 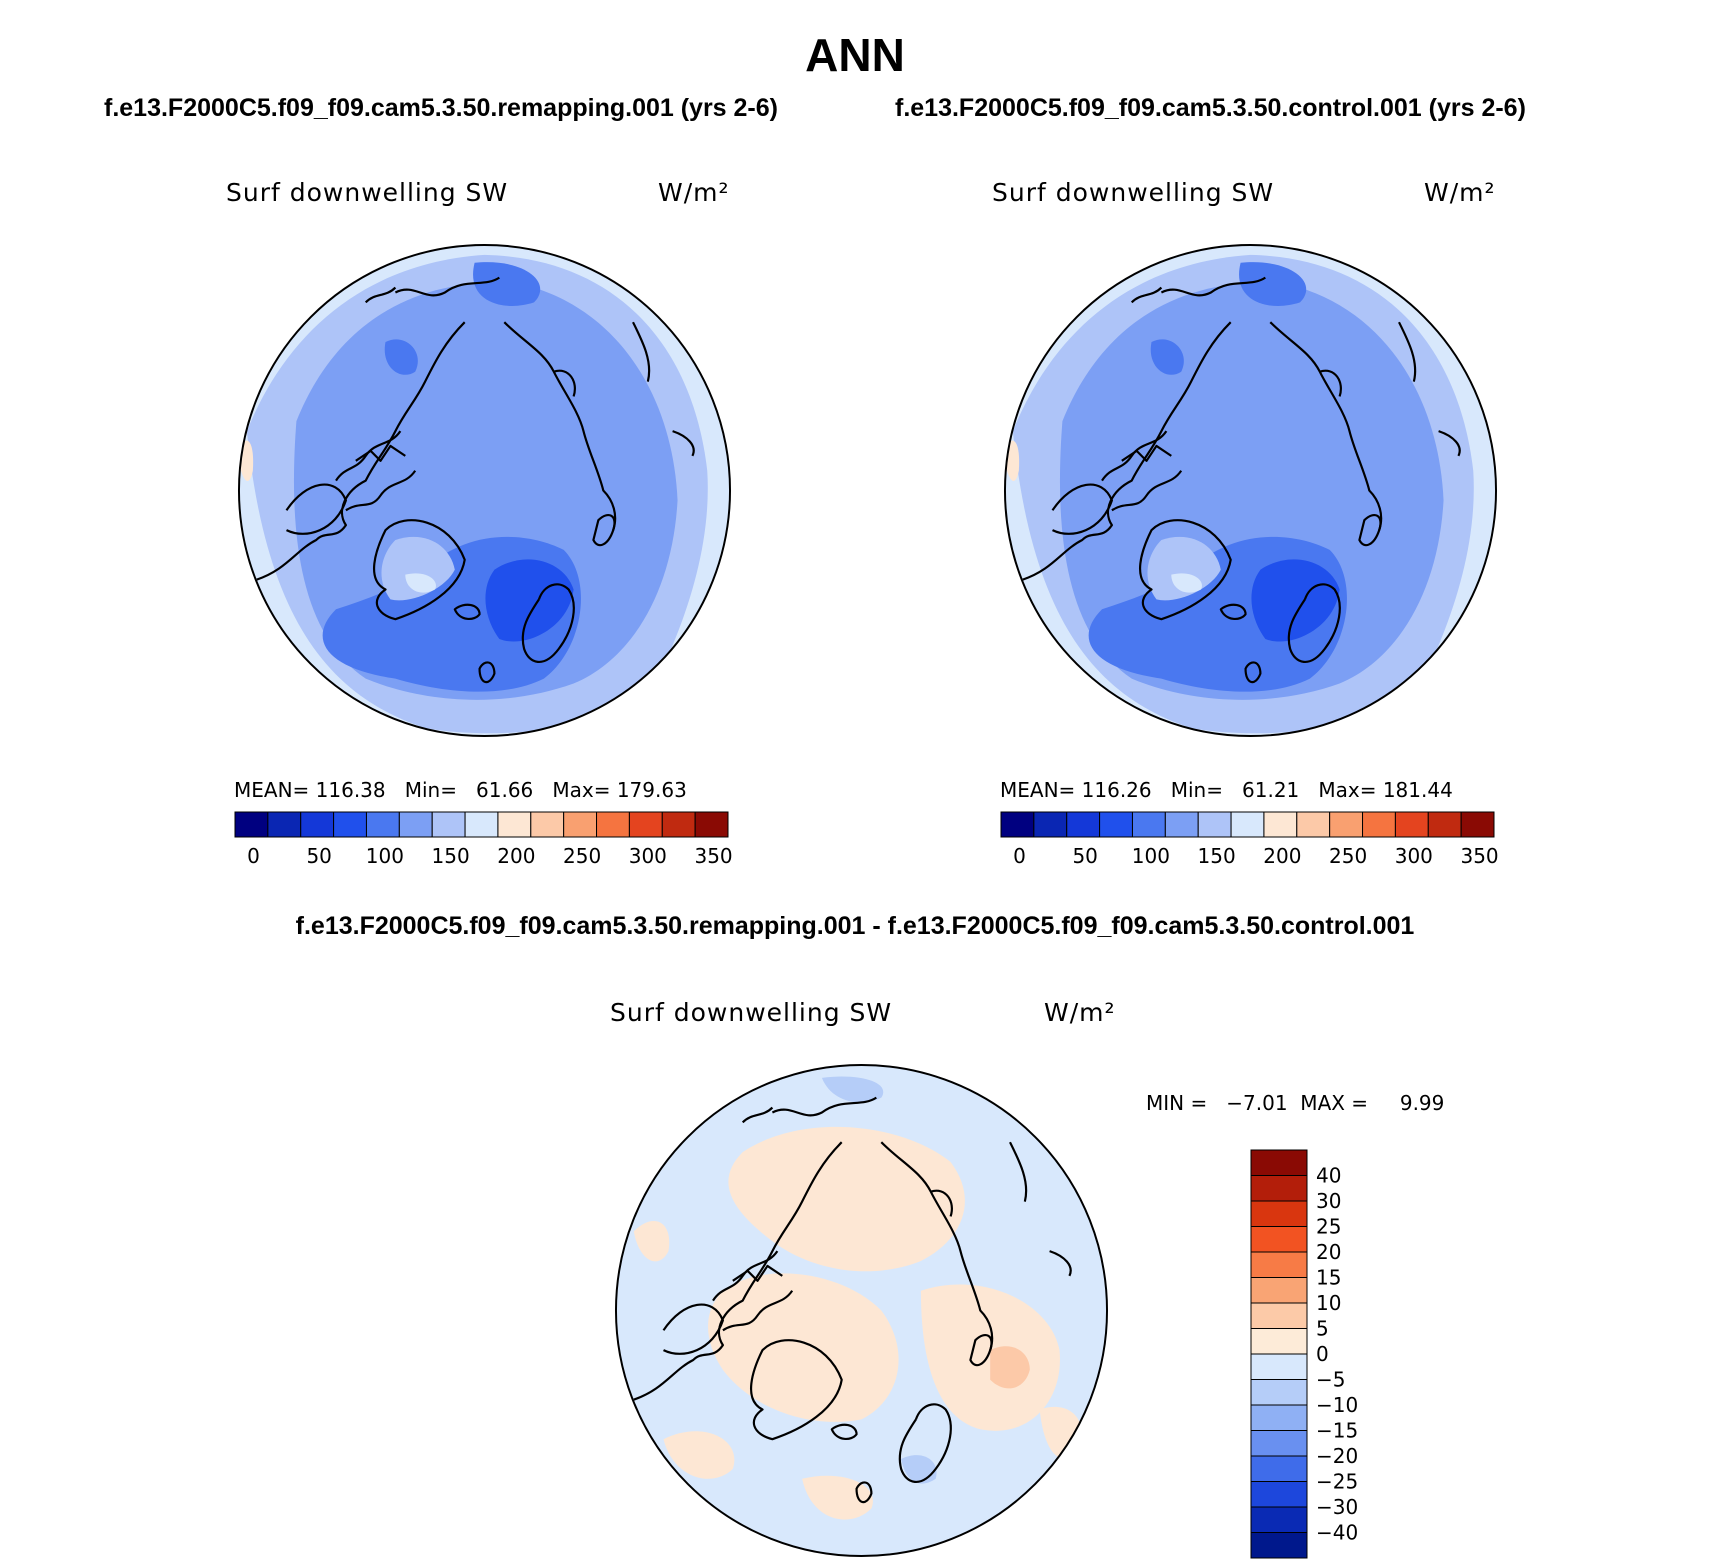 What do you see at coordinates (1328, 1278) in the screenshot?
I see `colorbar-tick-label: 15` at bounding box center [1328, 1278].